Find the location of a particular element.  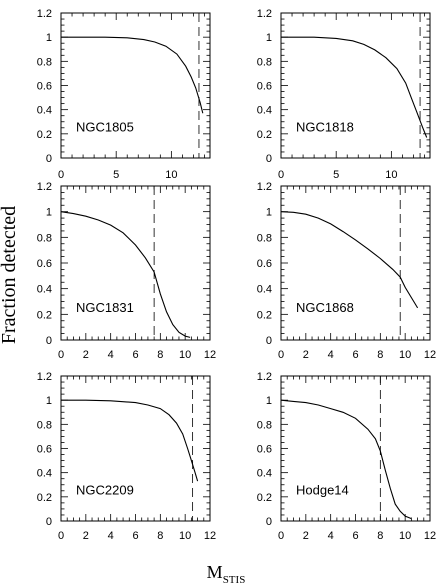

cluster-label: Hodge14 is located at coordinates (322, 489).